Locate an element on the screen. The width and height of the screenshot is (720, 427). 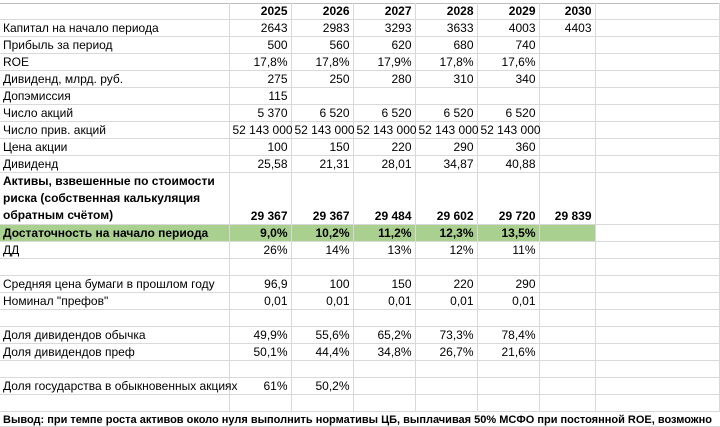
value-cell: 310 is located at coordinates (446, 79).